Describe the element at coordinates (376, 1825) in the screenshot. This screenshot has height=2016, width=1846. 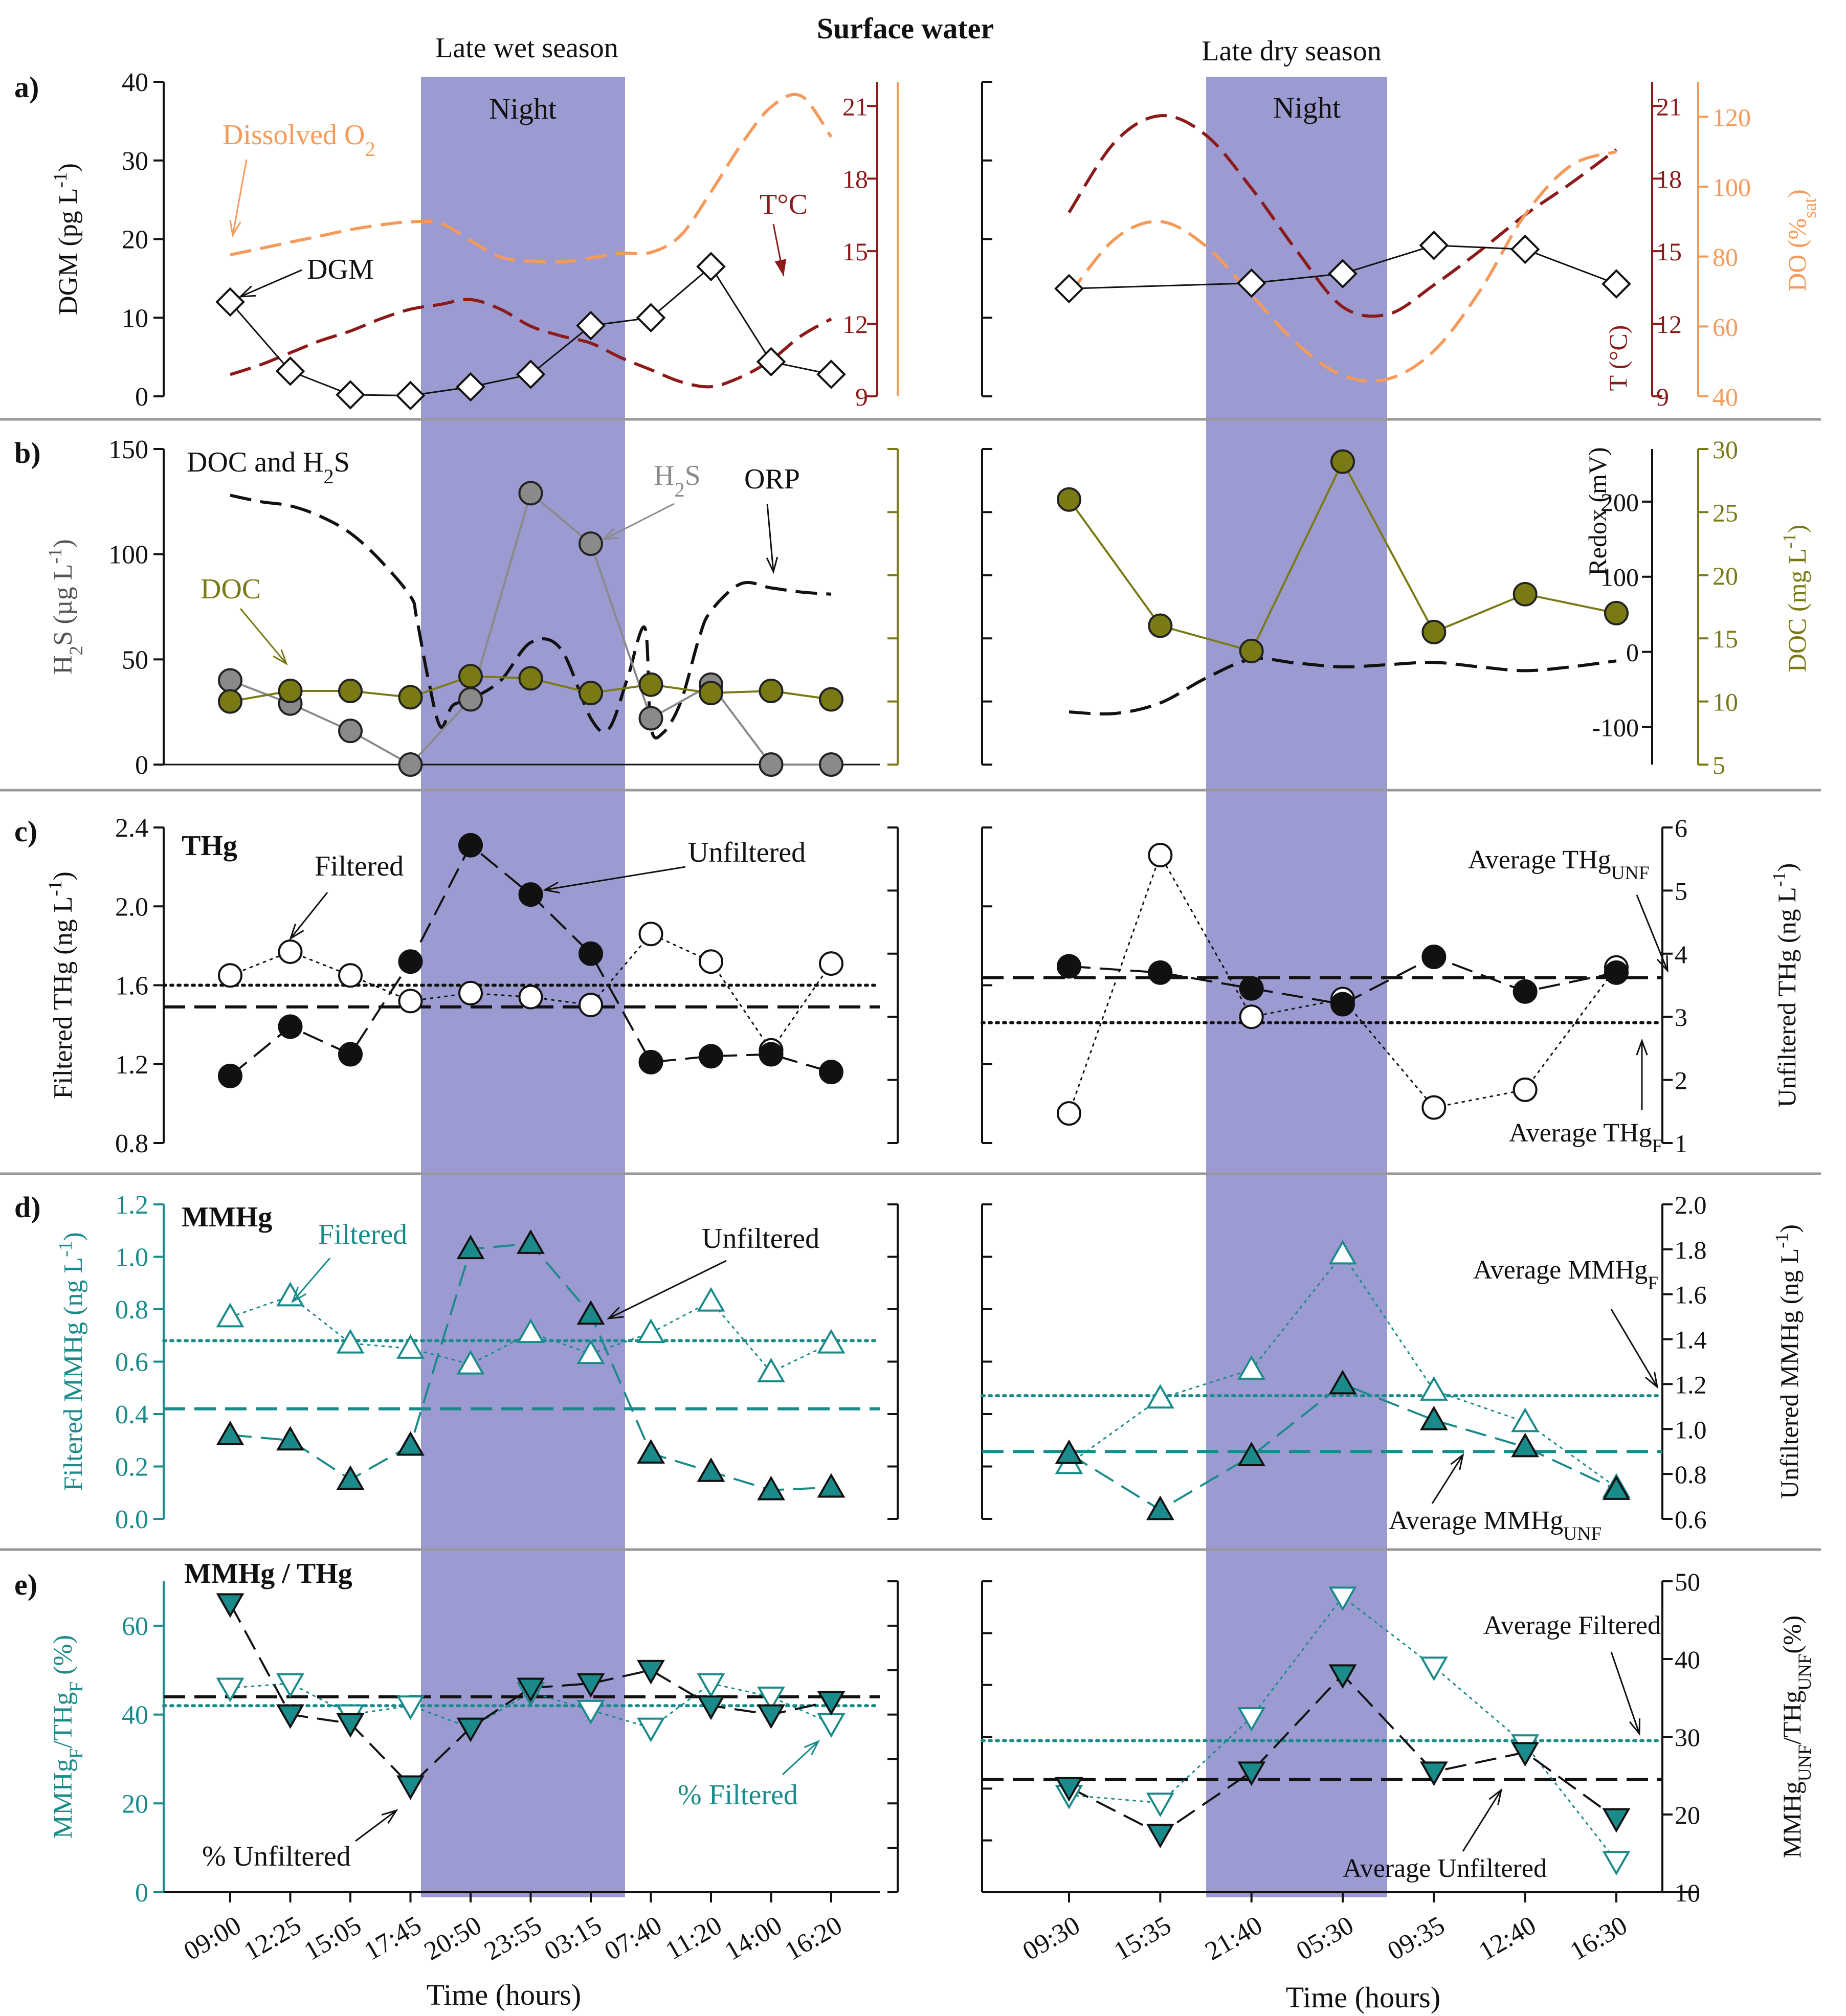
I see `e-wet-ann-pct-unf-arrow` at that location.